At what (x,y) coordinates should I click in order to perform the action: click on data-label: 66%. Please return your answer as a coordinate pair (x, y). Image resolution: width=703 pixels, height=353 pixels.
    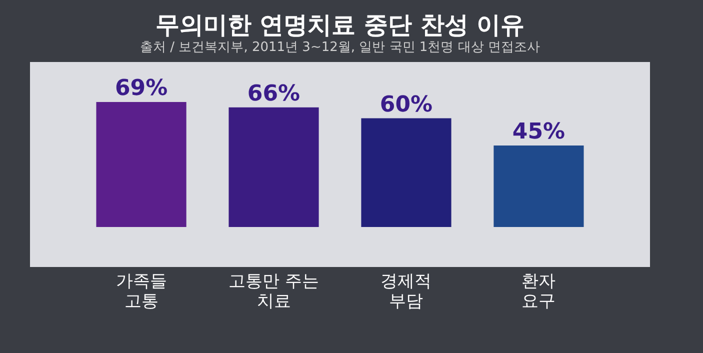
    Looking at the image, I should click on (273, 93).